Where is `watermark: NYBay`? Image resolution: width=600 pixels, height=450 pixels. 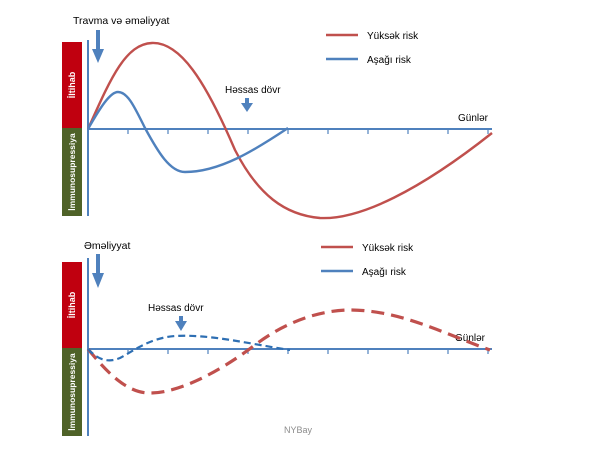
watermark: NYBay is located at coordinates (298, 430).